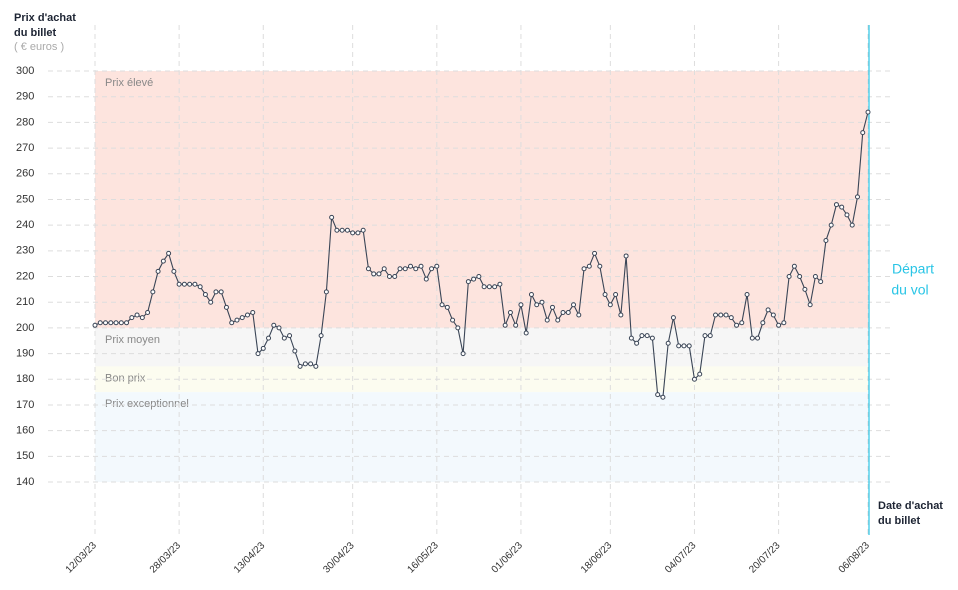  What do you see at coordinates (339, 558) in the screenshot?
I see `x-tick-label: 30/04/23` at bounding box center [339, 558].